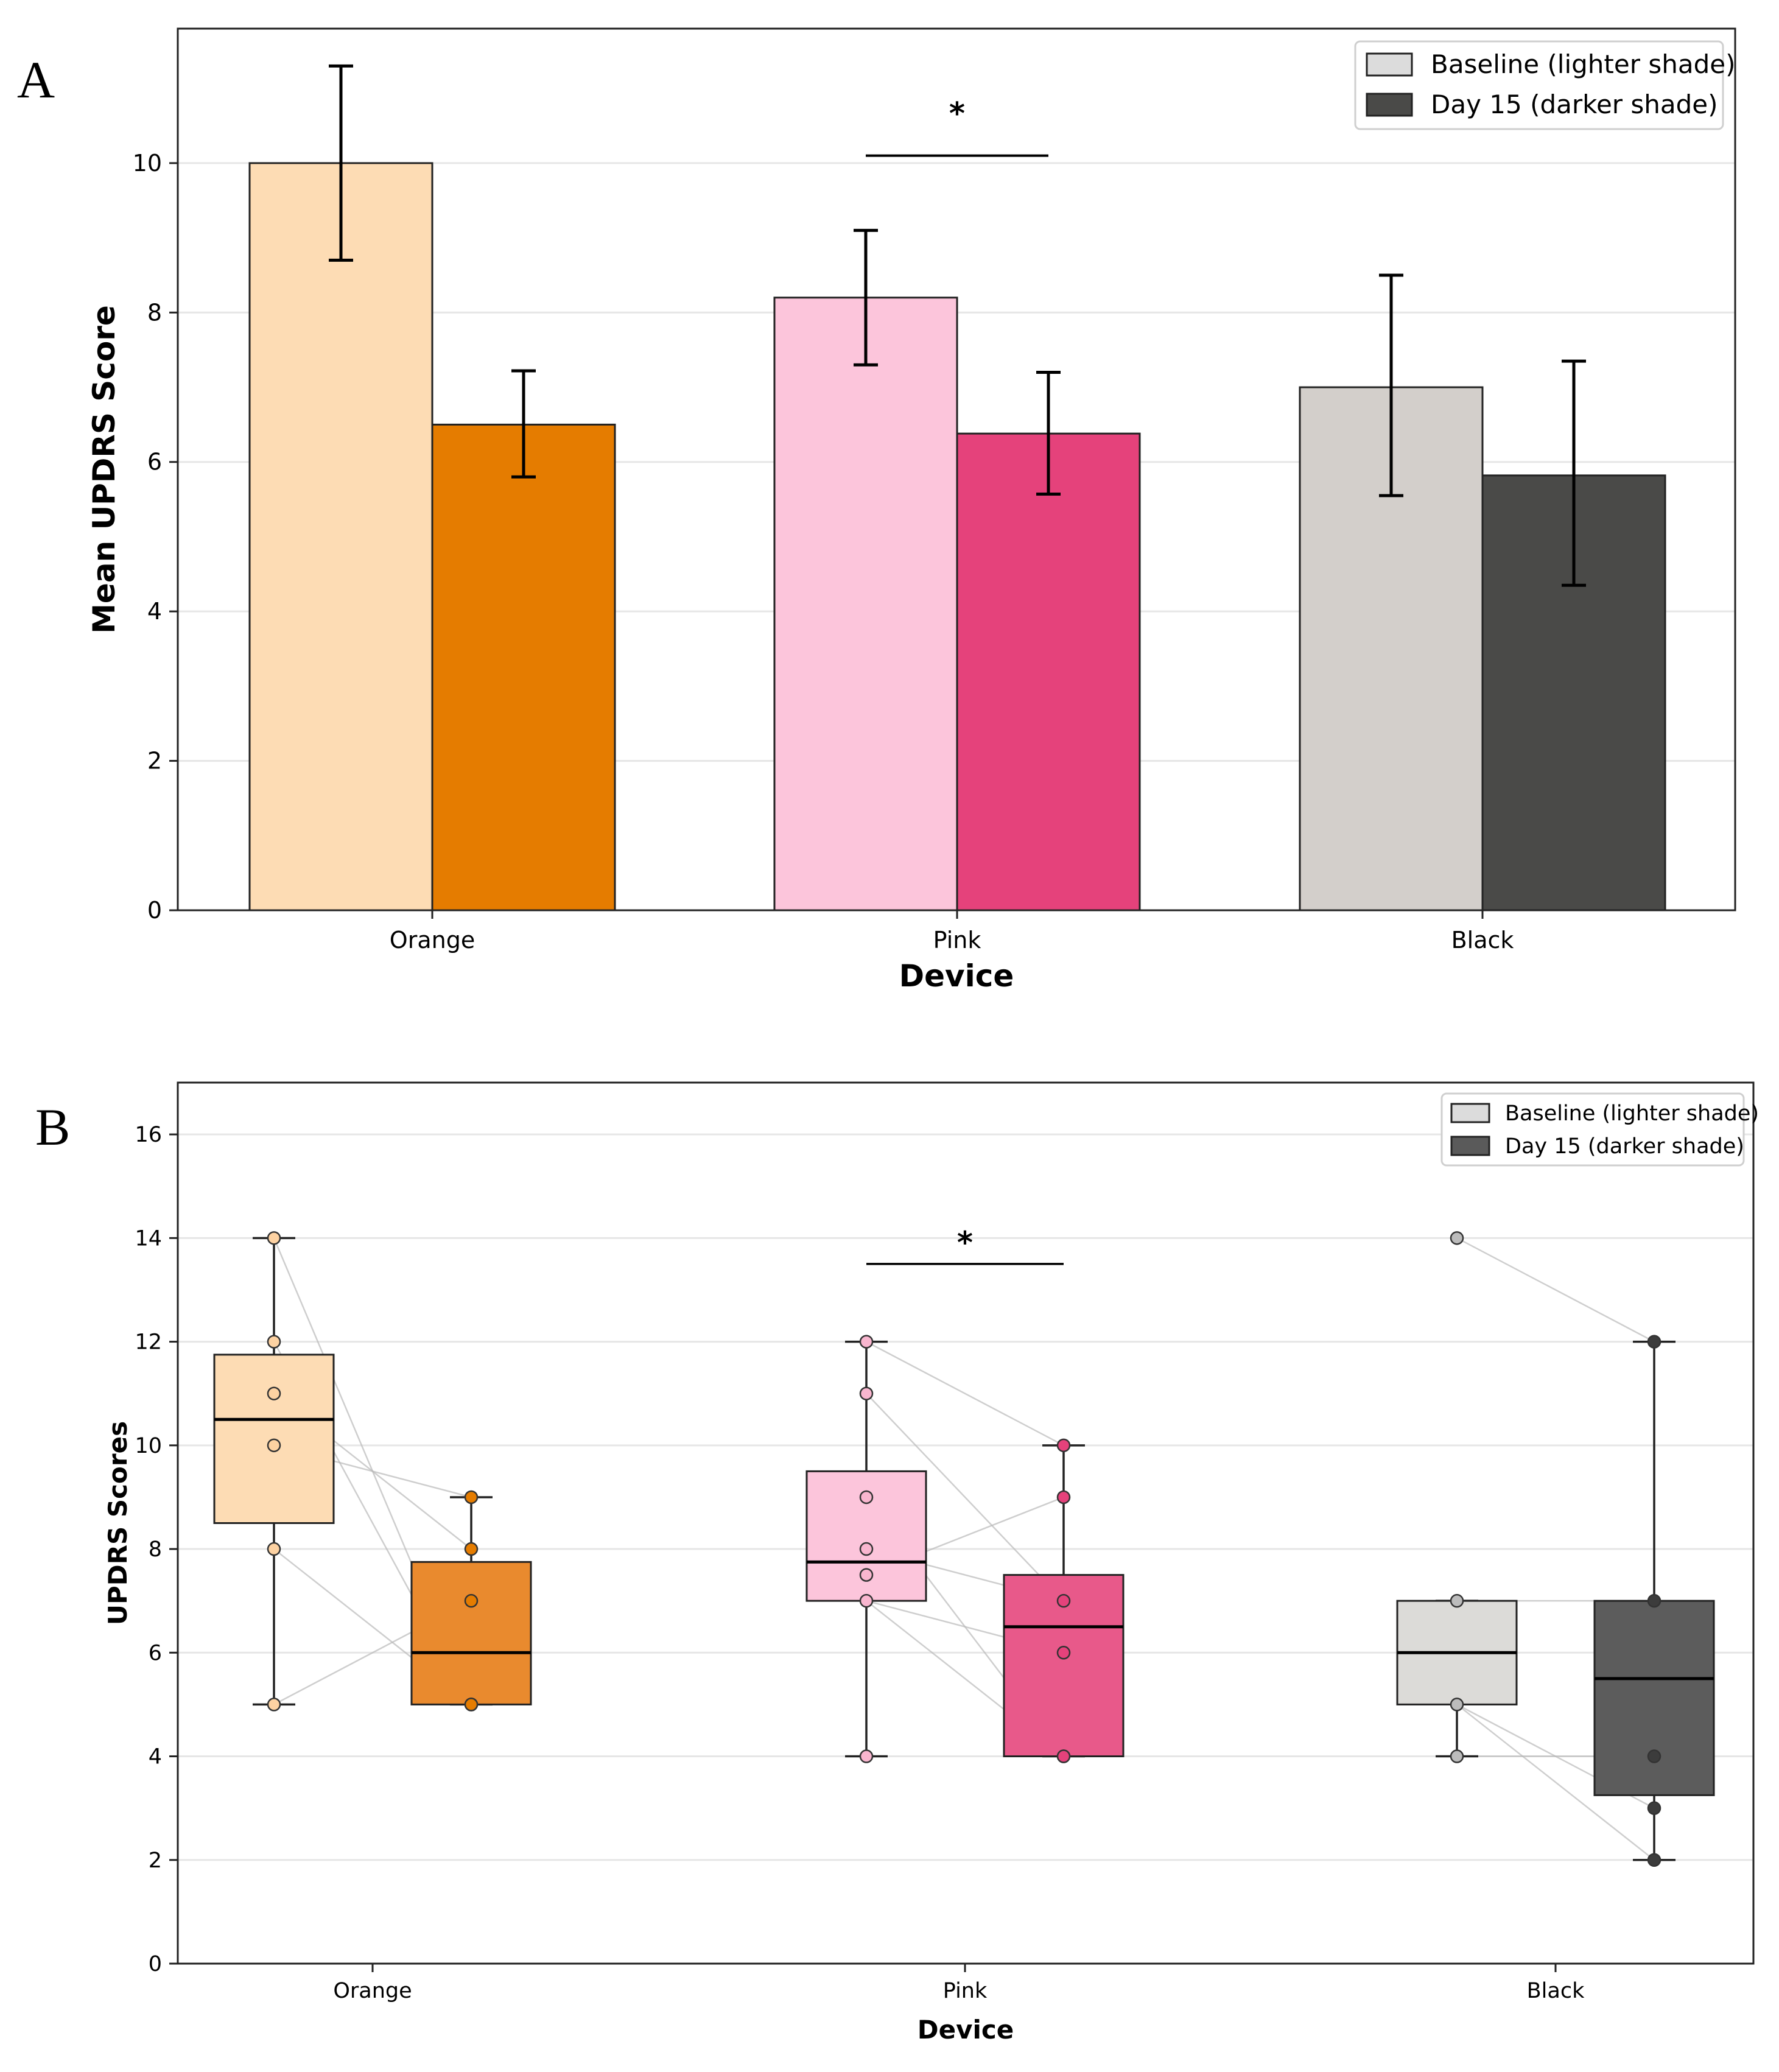 The width and height of the screenshot is (1779, 2072). I want to click on panel-b-y-tick-label: 8, so click(155, 1550).